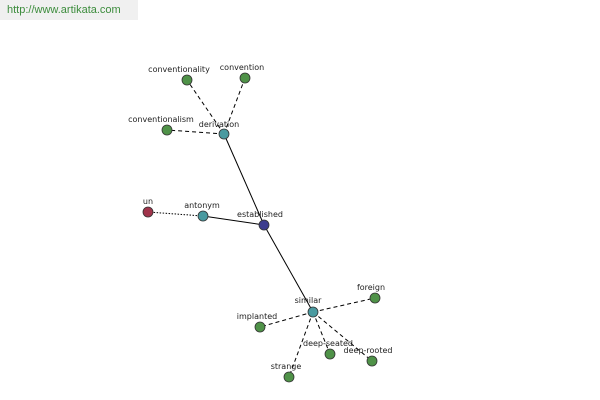  Describe the element at coordinates (219, 124) in the screenshot. I see `node-label: derivation` at that location.